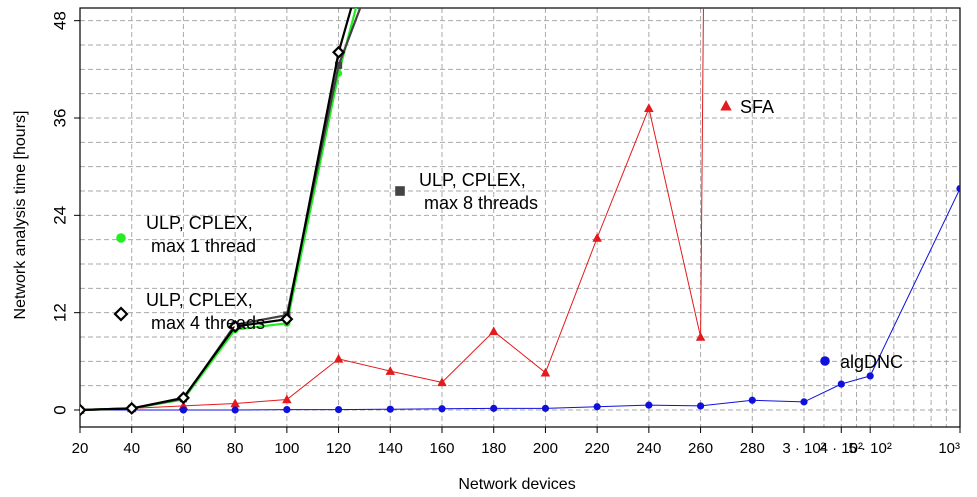 This screenshot has height=497, width=977. Describe the element at coordinates (208, 323) in the screenshot. I see `legend-text: max 4 threads` at that location.